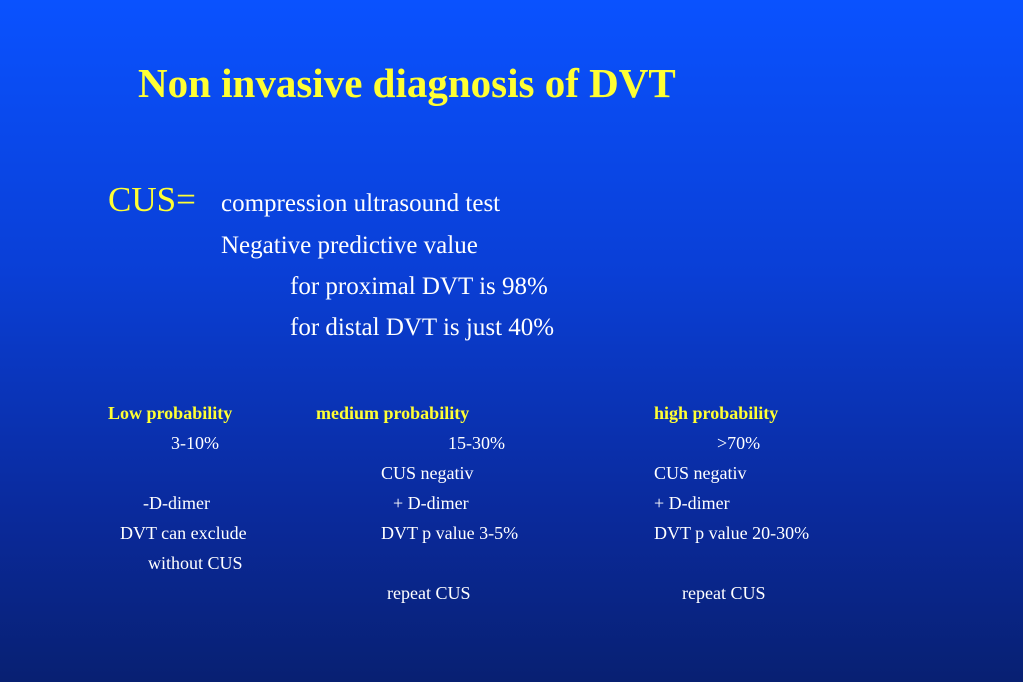  I want to click on low-d-dimer: -D-dimer, so click(176, 503).